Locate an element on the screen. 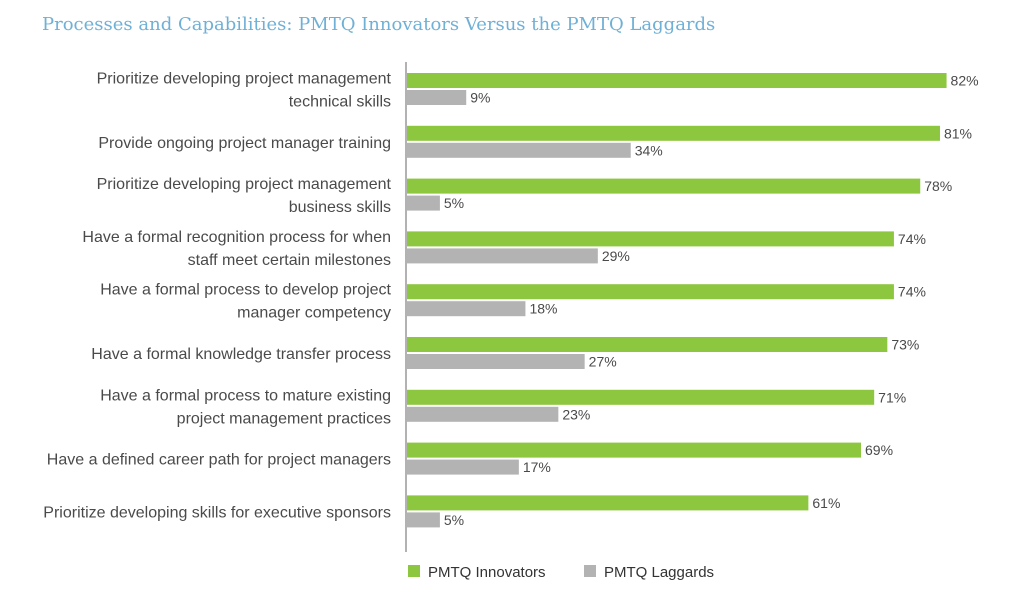  data-label: 17% is located at coordinates (537, 467).